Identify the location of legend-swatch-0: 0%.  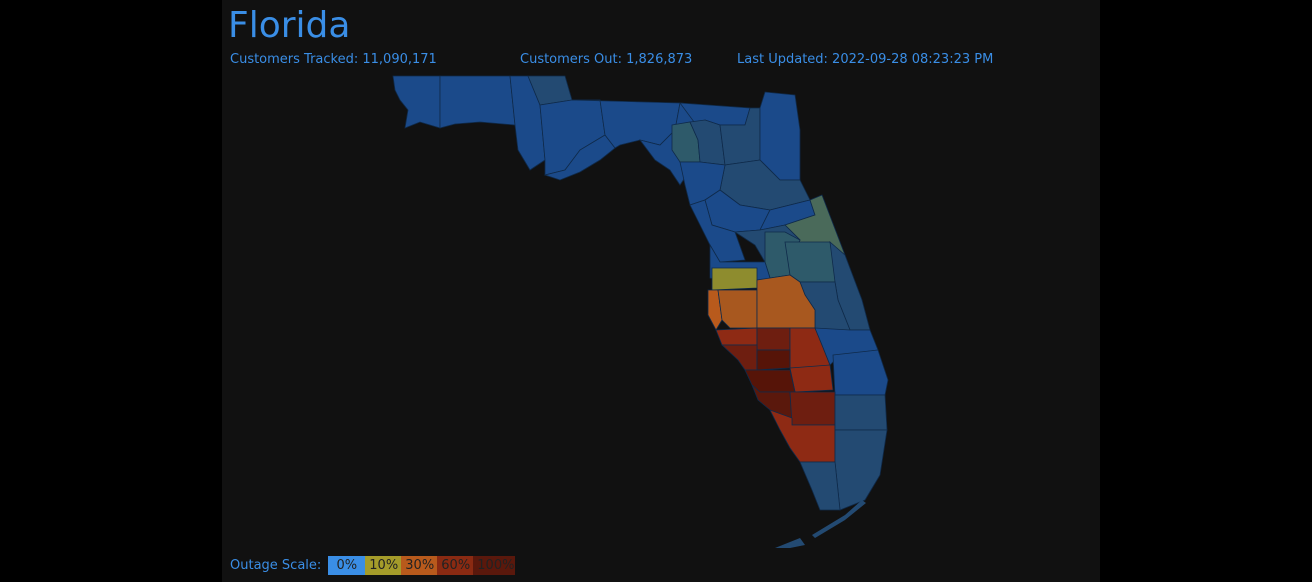
(347, 565).